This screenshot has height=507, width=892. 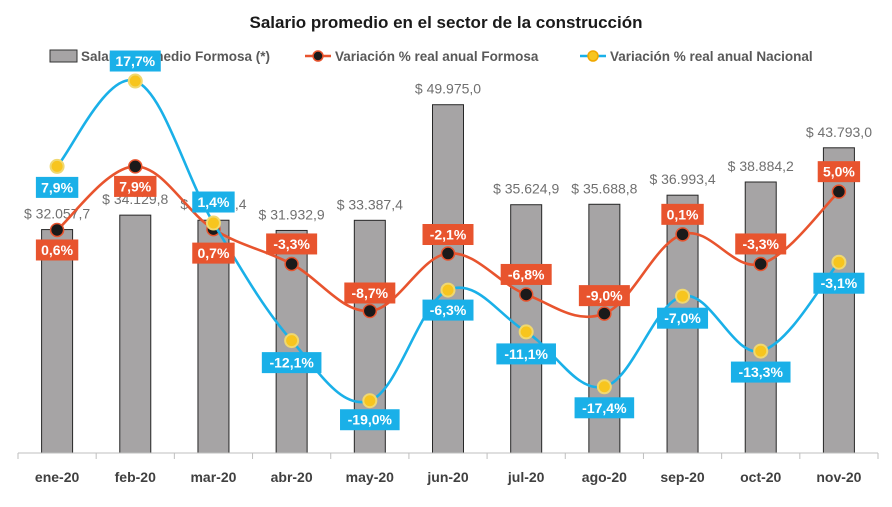 What do you see at coordinates (437, 56) in the screenshot?
I see `legend-label: Variación % real anual Formosa` at bounding box center [437, 56].